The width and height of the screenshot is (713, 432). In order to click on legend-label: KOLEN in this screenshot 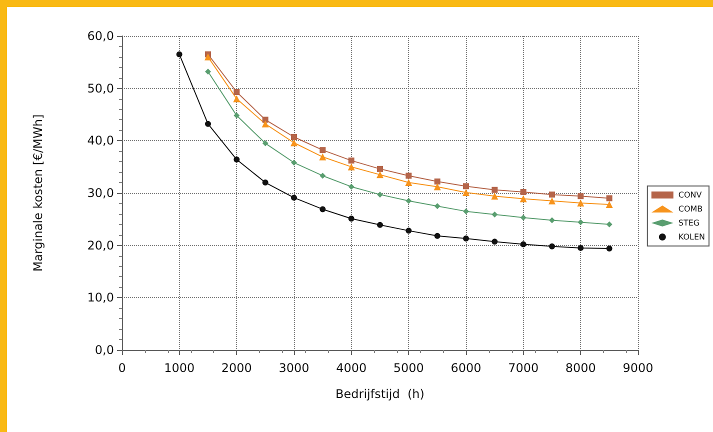, I will do `click(692, 237)`.